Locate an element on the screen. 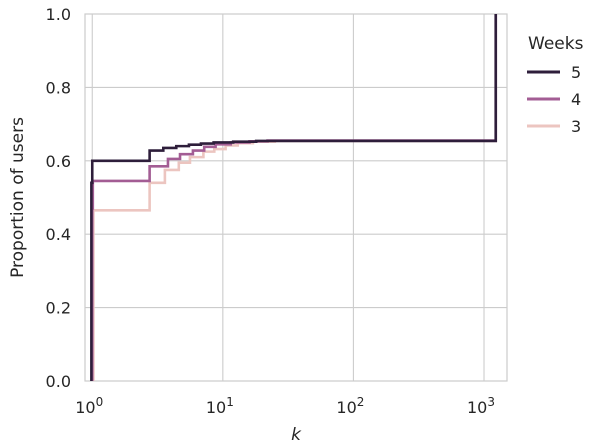 The height and width of the screenshot is (444, 597). x-tick-label: 10³ is located at coordinates (481, 406).